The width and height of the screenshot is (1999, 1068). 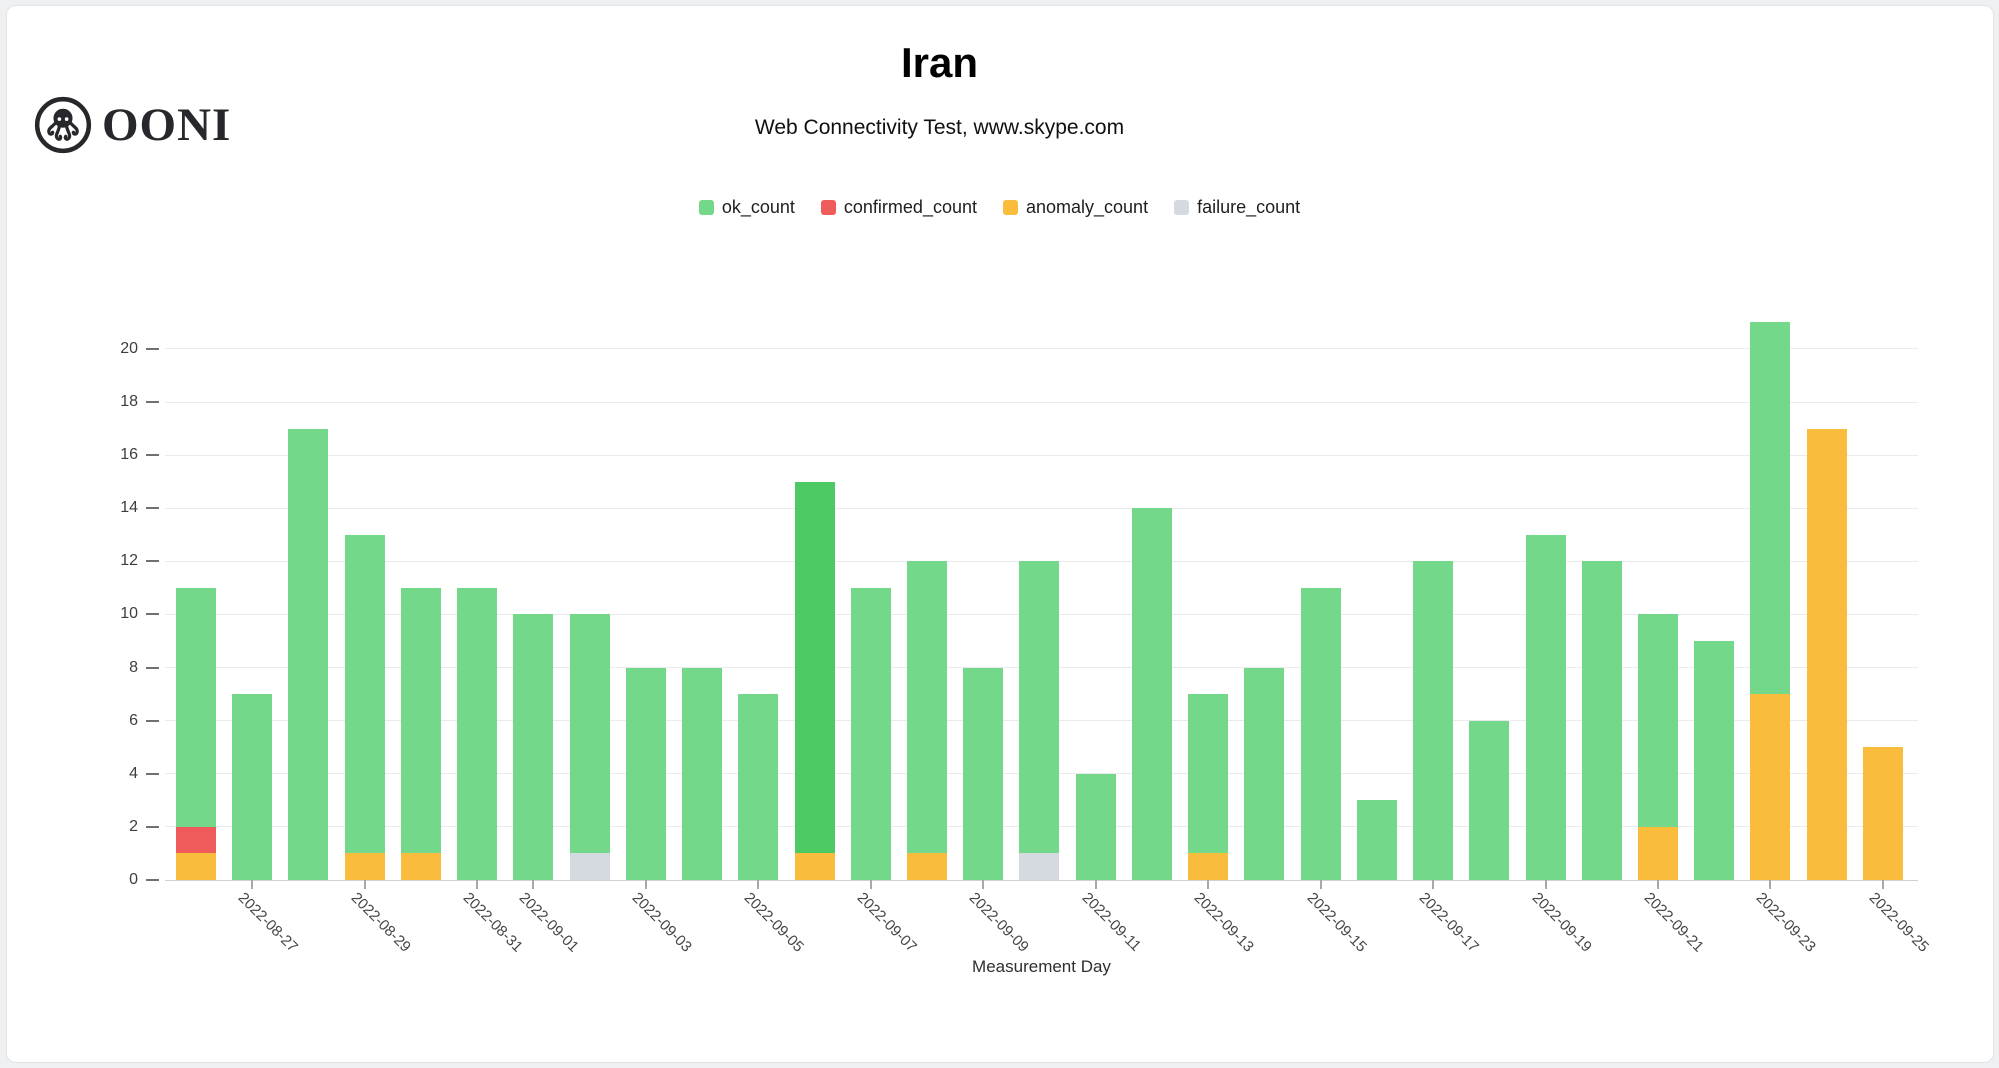 What do you see at coordinates (1095, 826) in the screenshot?
I see `bar-segment-2022-09-11-ok_count` at bounding box center [1095, 826].